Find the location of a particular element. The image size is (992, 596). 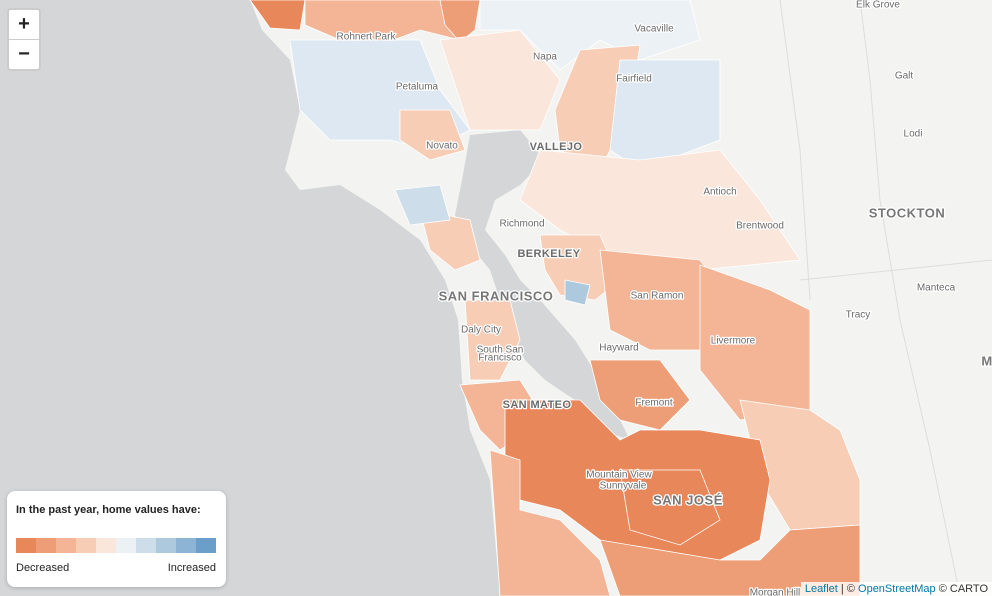

place-label: Petaluma is located at coordinates (417, 87).